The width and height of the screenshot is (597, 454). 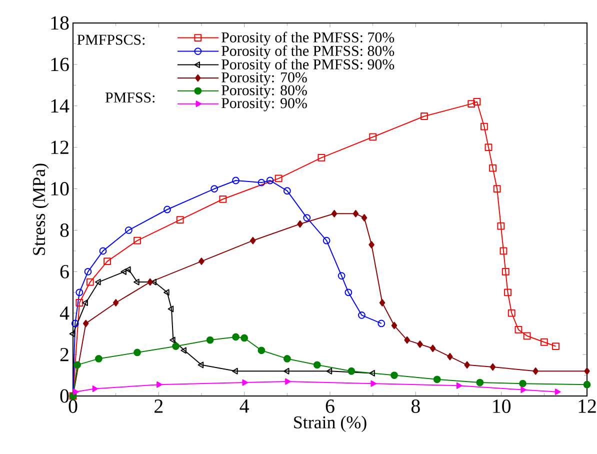 What do you see at coordinates (308, 65) in the screenshot?
I see `legend-label: Porosity of the PMFSS: 90%` at bounding box center [308, 65].